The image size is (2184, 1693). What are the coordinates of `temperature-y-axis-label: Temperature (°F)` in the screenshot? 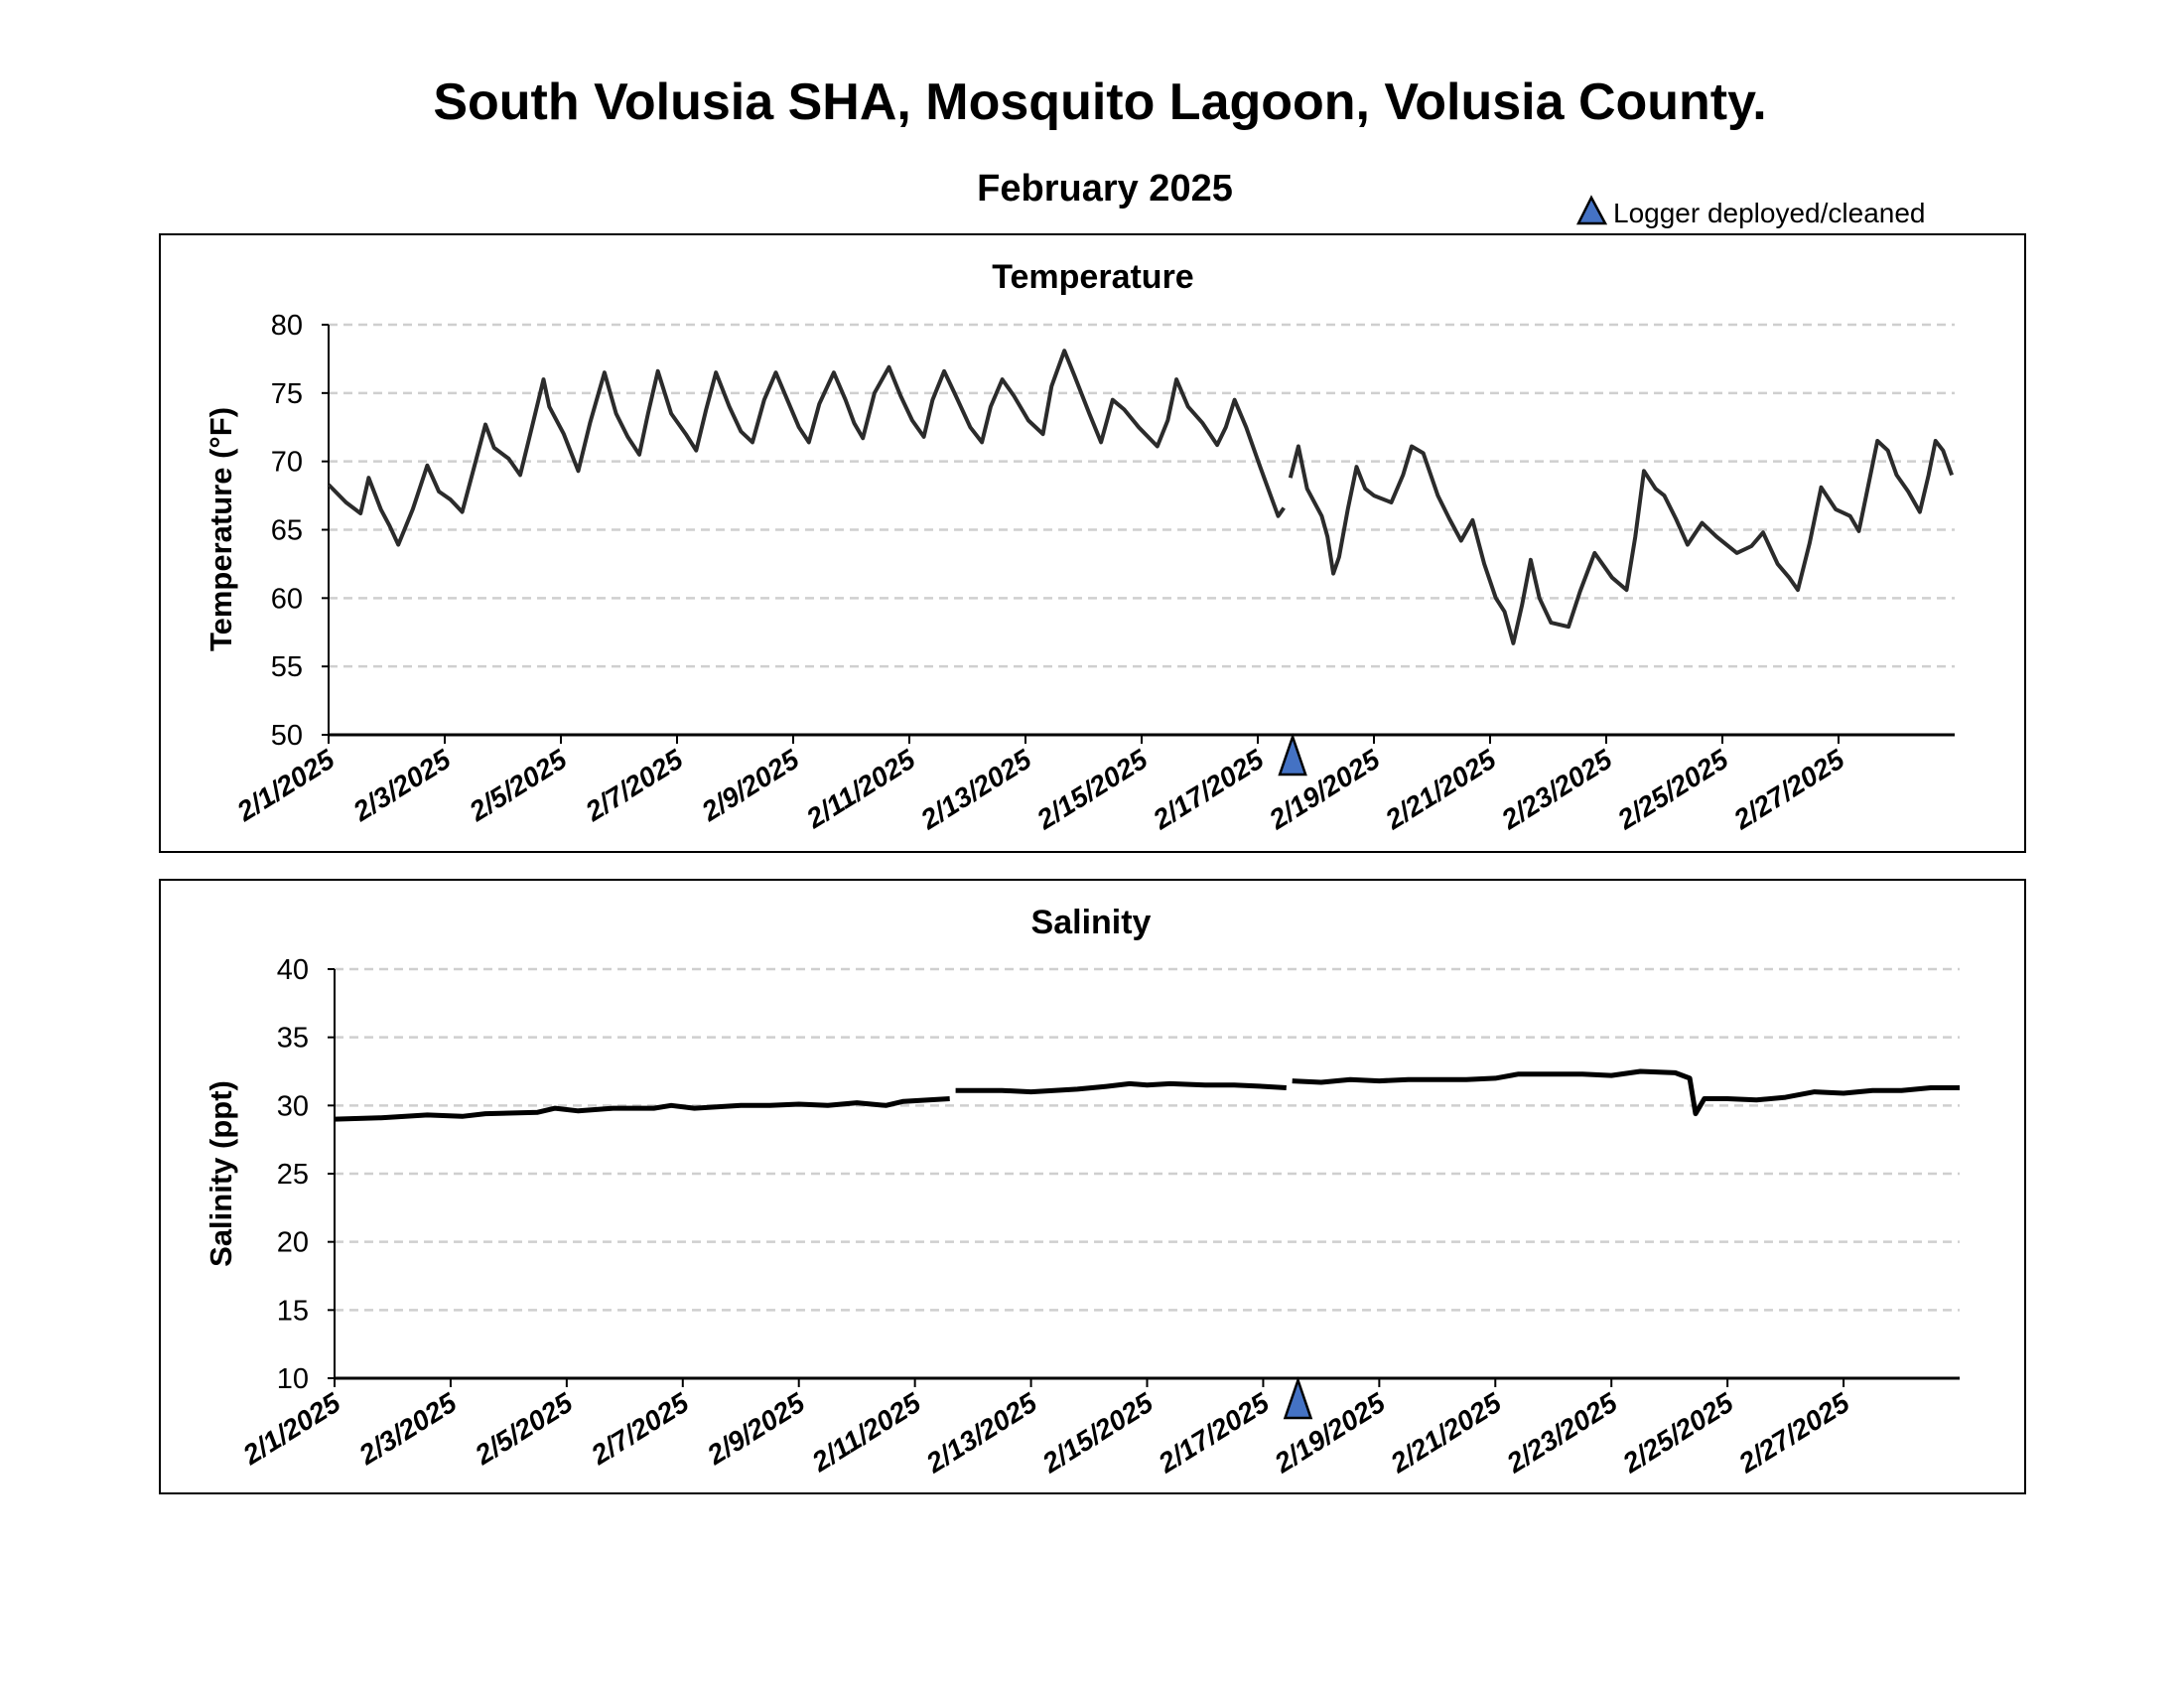 It's located at (221, 529).